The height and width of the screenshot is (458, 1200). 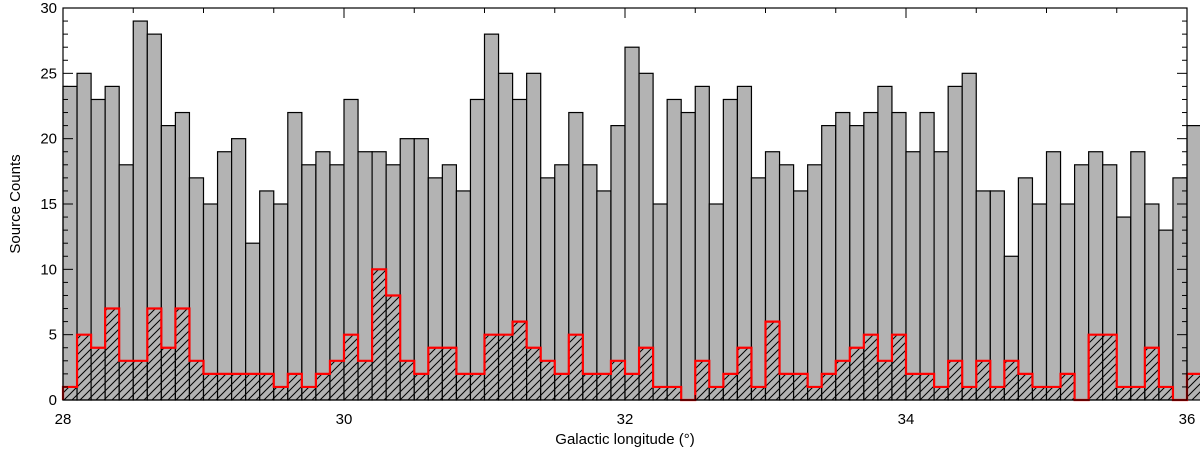 I want to click on y-tick-label: 25, so click(x=48, y=73).